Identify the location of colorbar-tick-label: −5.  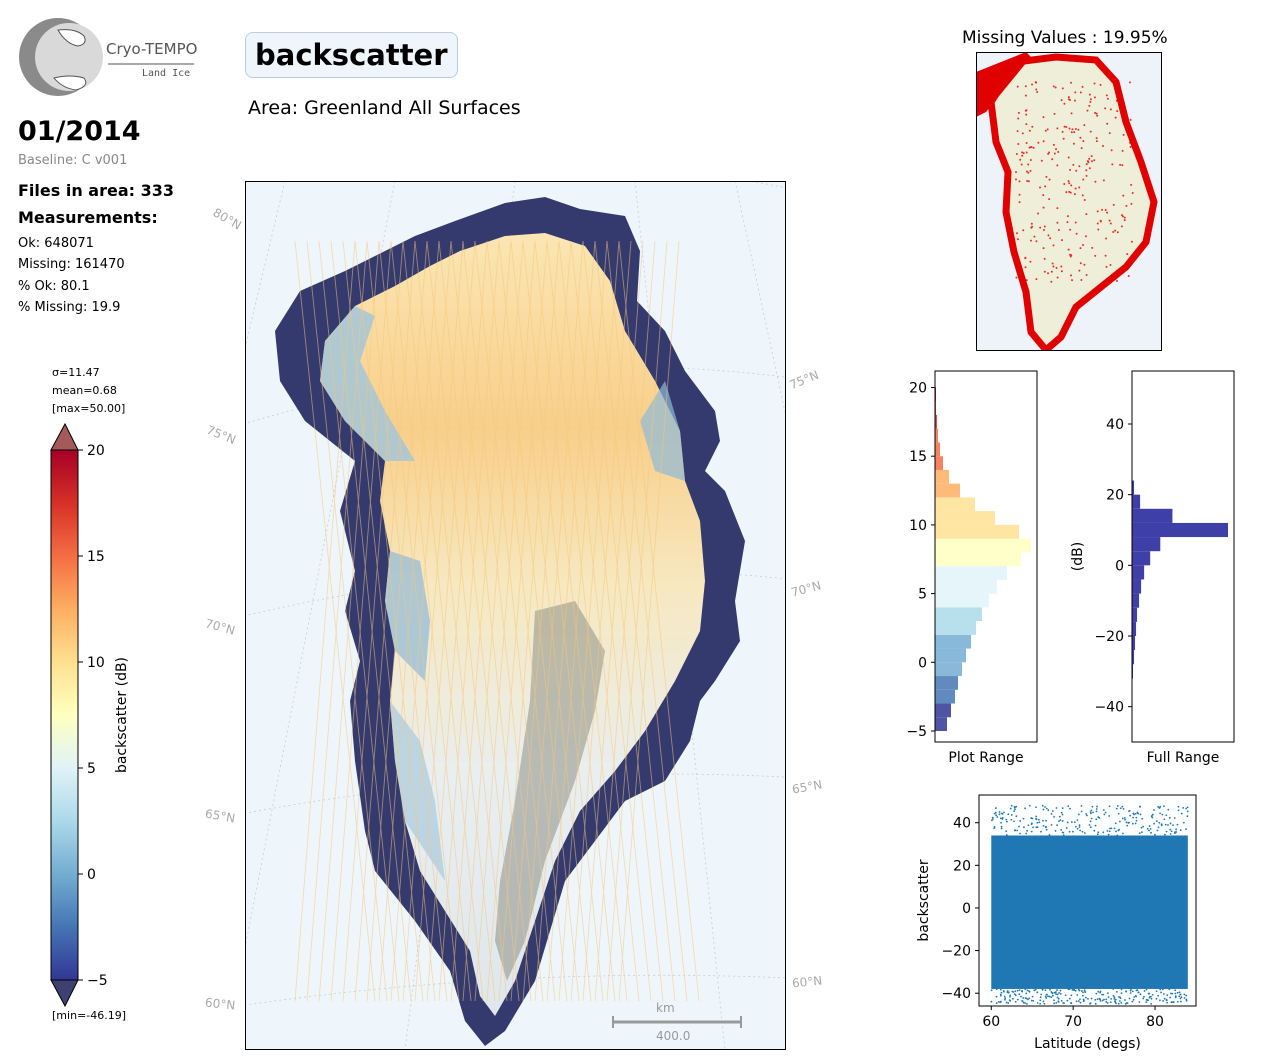
(97, 981).